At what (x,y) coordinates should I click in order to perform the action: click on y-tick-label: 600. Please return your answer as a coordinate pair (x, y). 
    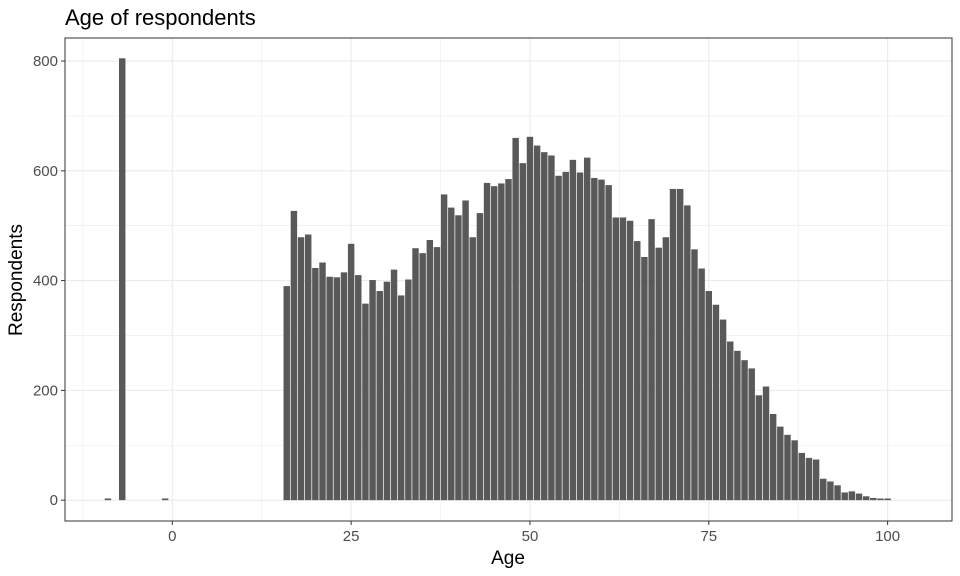
    Looking at the image, I should click on (45, 171).